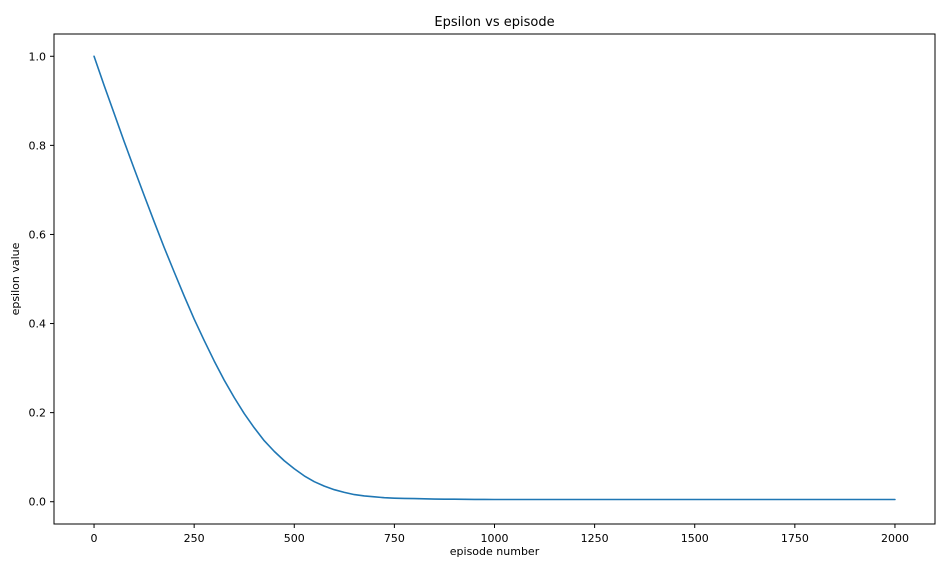  What do you see at coordinates (38, 56) in the screenshot?
I see `y-tick-label: 1.0` at bounding box center [38, 56].